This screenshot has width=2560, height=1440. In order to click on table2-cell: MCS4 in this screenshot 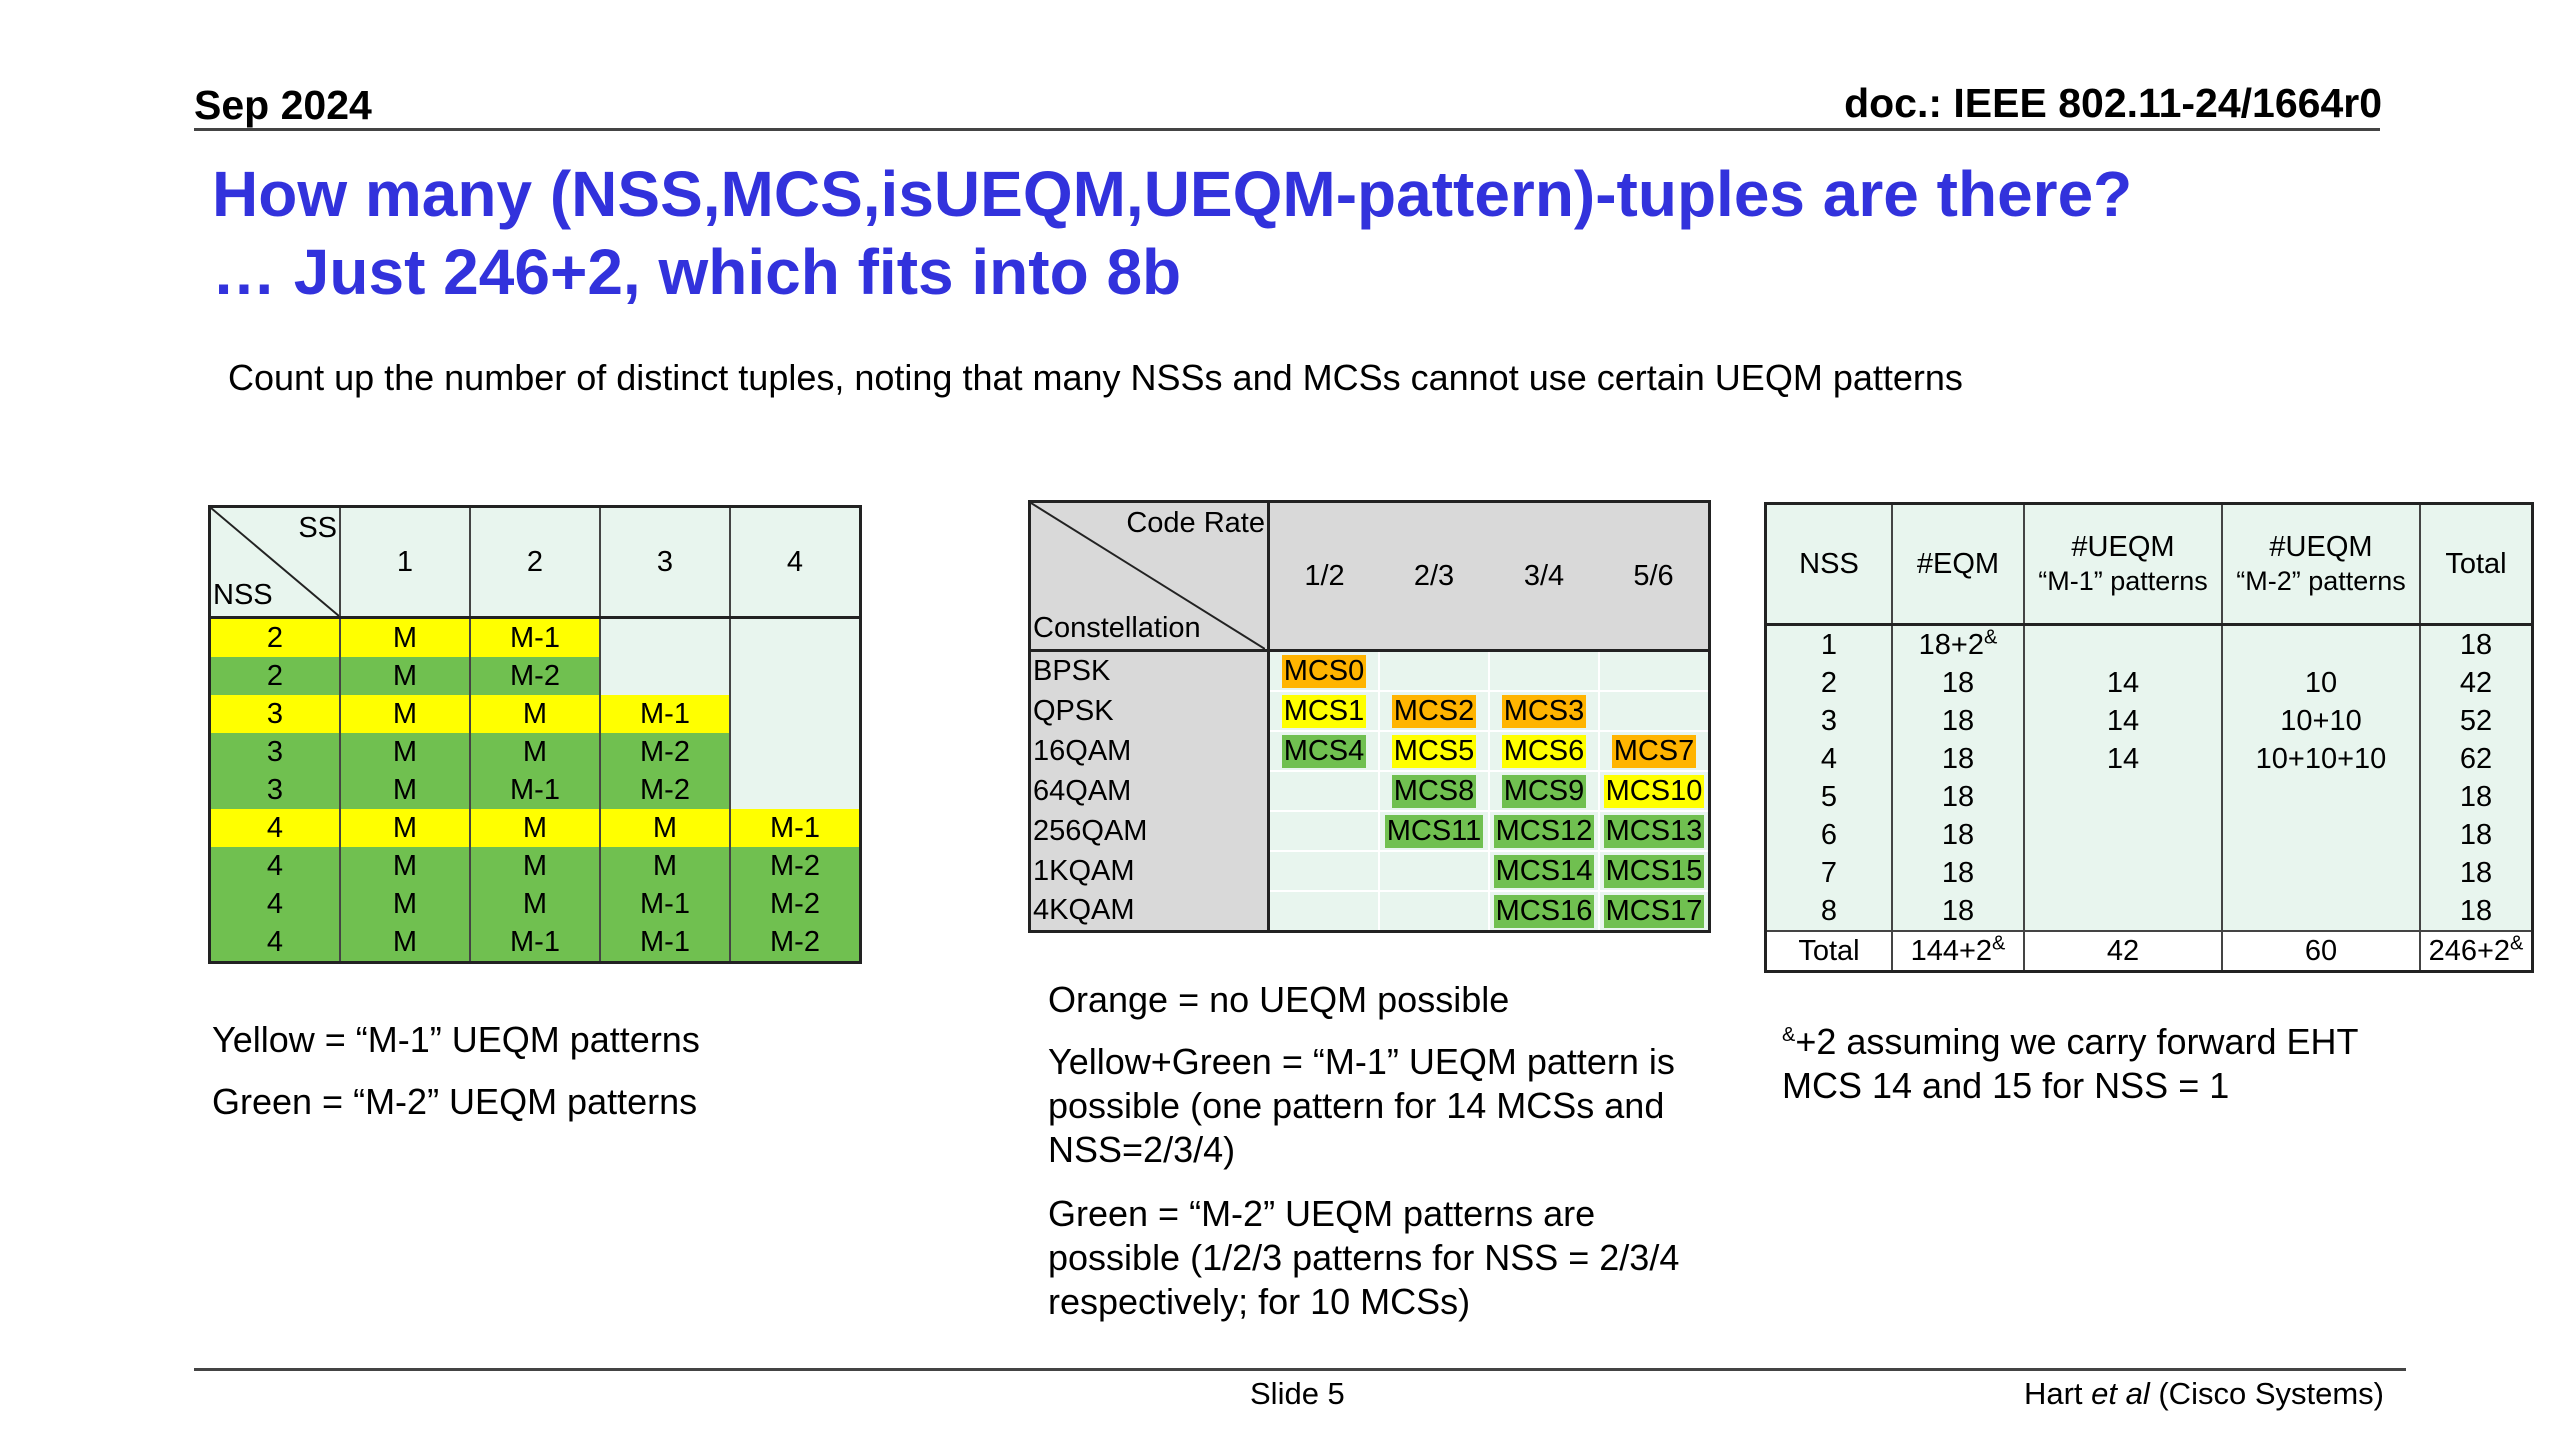, I will do `click(1323, 751)`.